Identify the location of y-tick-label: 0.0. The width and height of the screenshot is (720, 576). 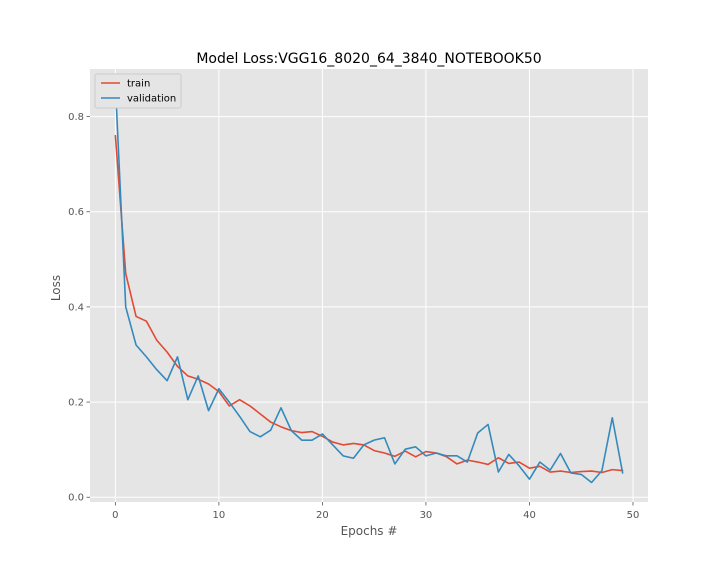
(76, 498).